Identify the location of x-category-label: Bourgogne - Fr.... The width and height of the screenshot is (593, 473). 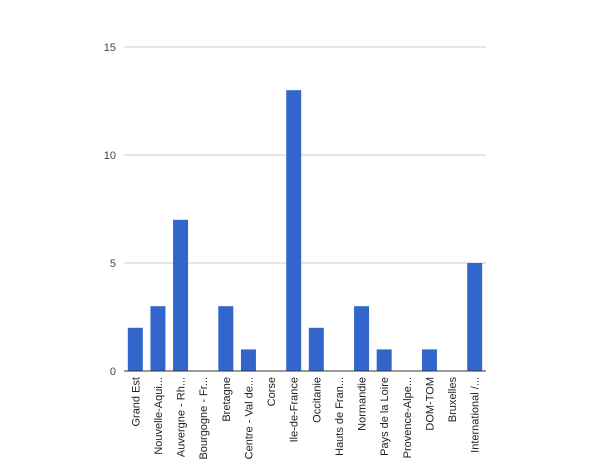
(204, 418).